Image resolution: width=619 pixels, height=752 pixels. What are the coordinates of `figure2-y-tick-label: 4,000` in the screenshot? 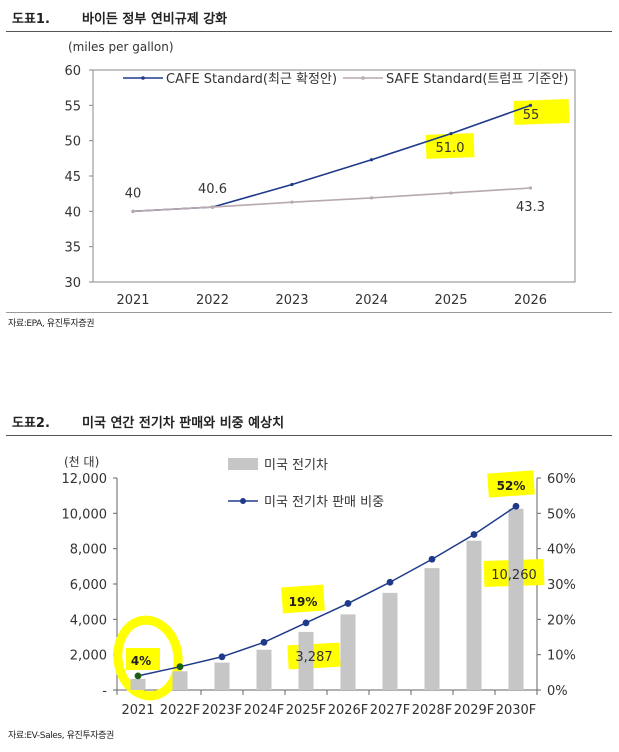 It's located at (88, 620).